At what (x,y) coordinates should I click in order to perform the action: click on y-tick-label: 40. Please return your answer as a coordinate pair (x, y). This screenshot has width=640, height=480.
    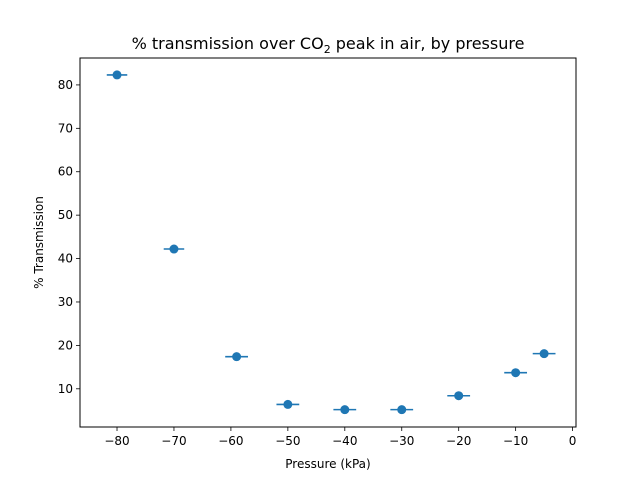
    Looking at the image, I should click on (65, 259).